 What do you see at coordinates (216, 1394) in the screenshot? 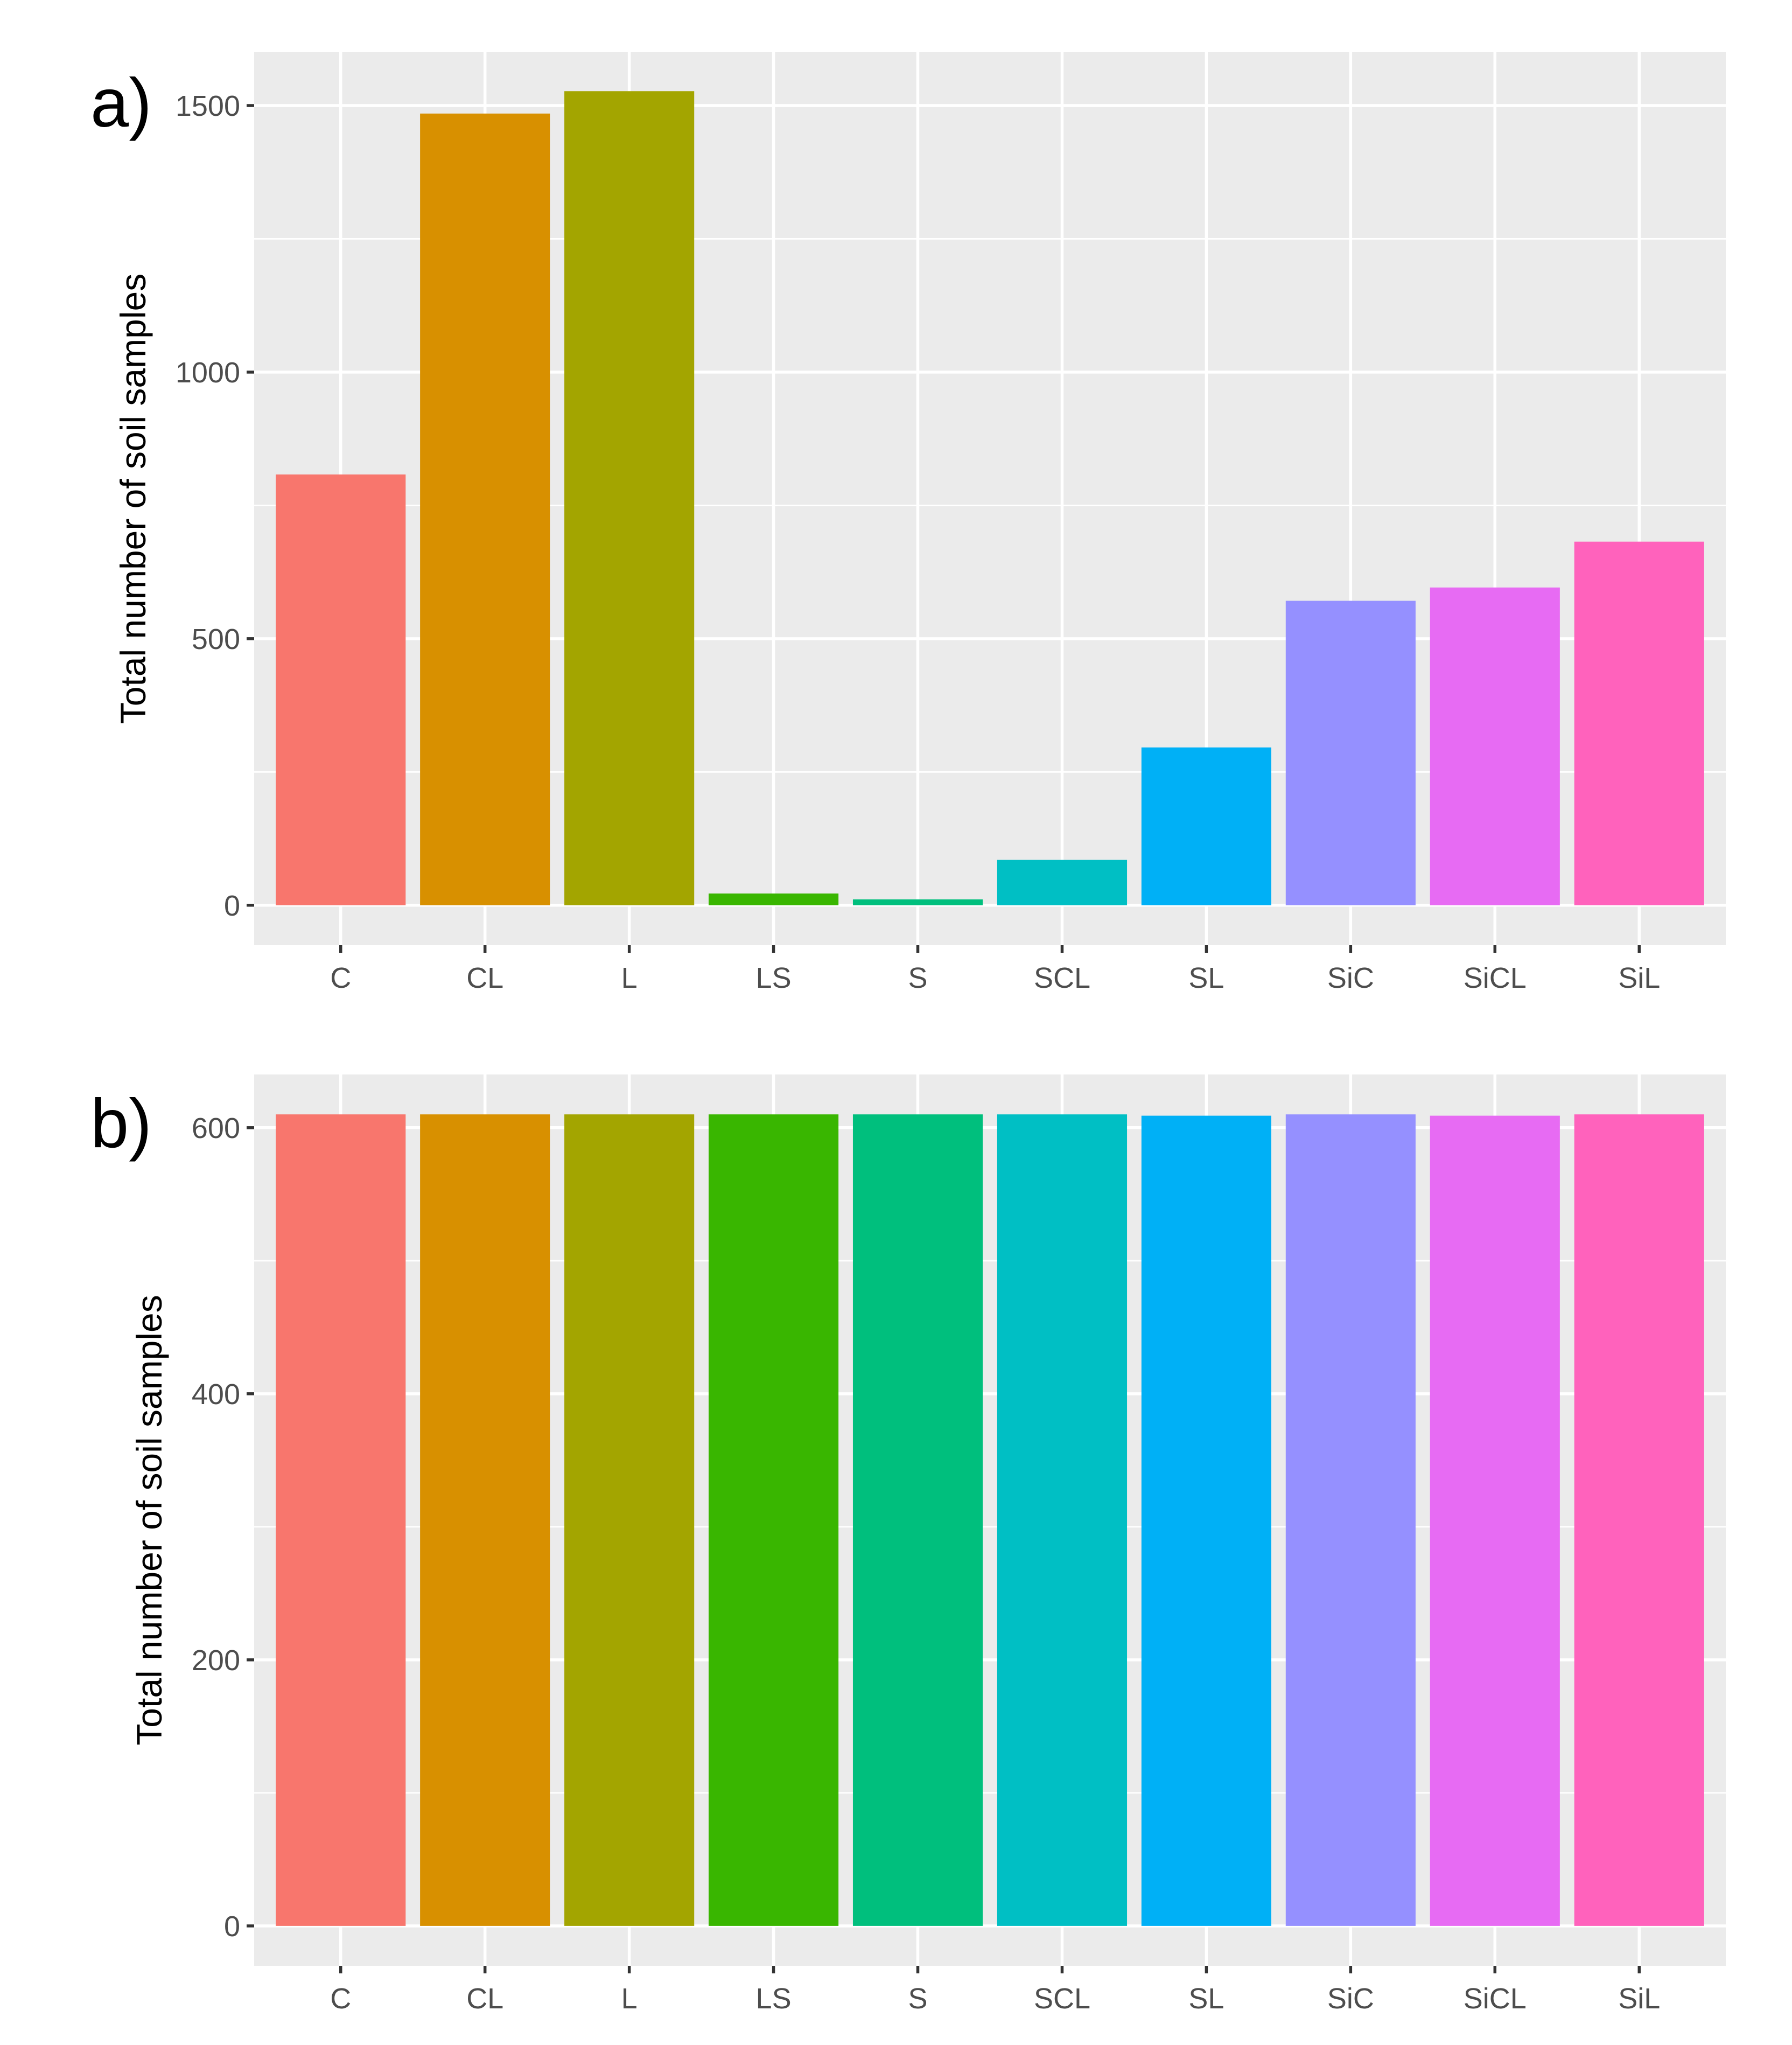
I see `y-tick-label: 400` at bounding box center [216, 1394].